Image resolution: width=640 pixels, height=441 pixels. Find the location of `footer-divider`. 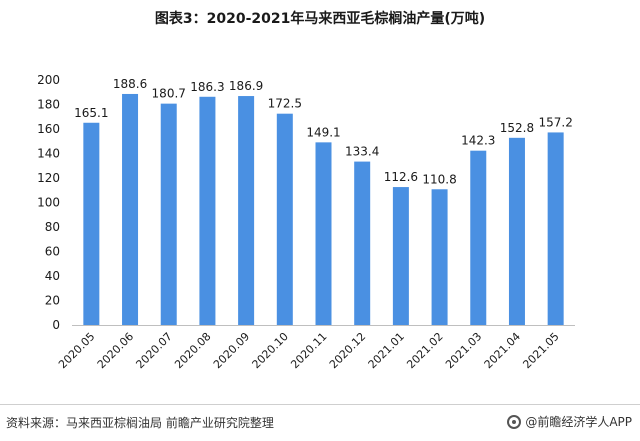

footer-divider is located at coordinates (320, 404).